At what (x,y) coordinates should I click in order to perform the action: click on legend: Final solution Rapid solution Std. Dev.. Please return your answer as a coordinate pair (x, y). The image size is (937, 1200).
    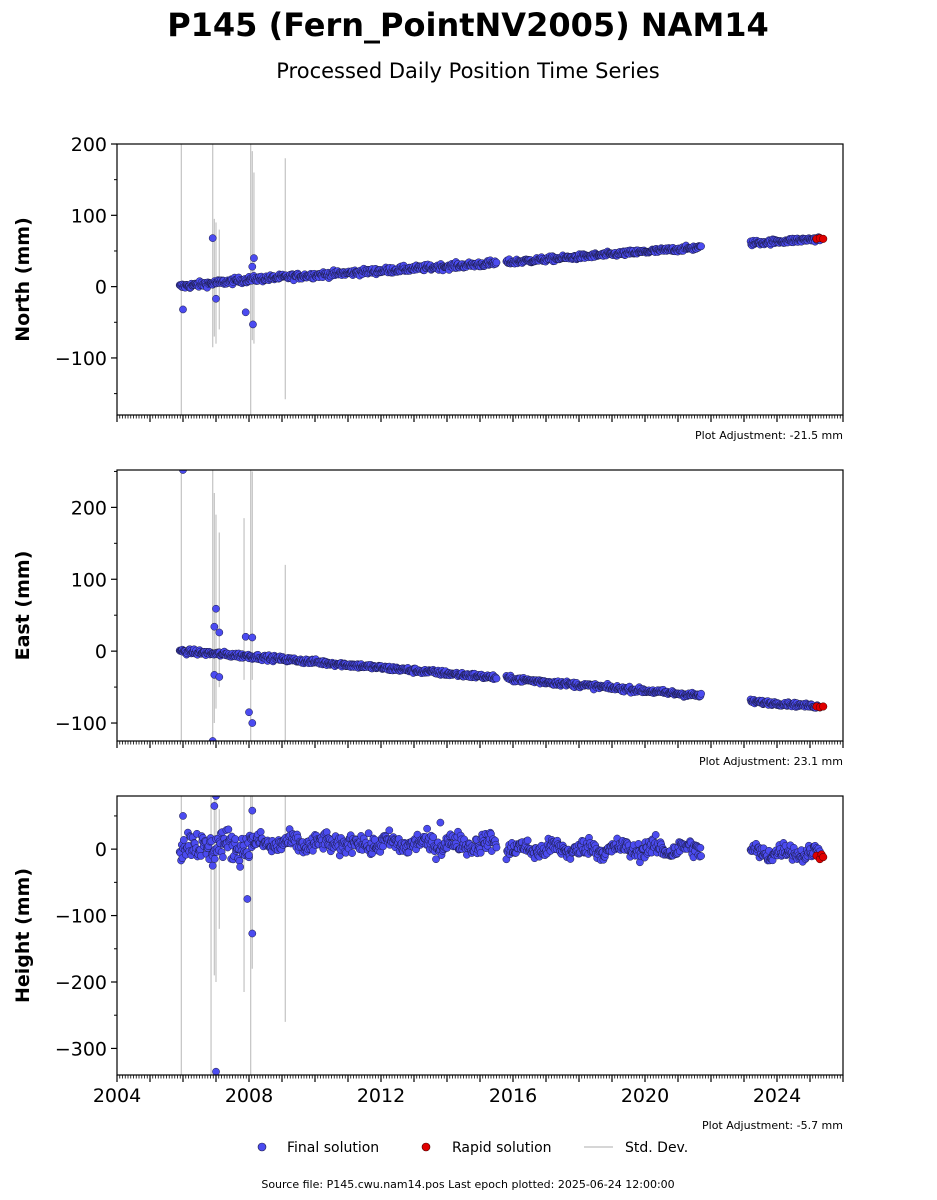
    Looking at the image, I should click on (472, 1148).